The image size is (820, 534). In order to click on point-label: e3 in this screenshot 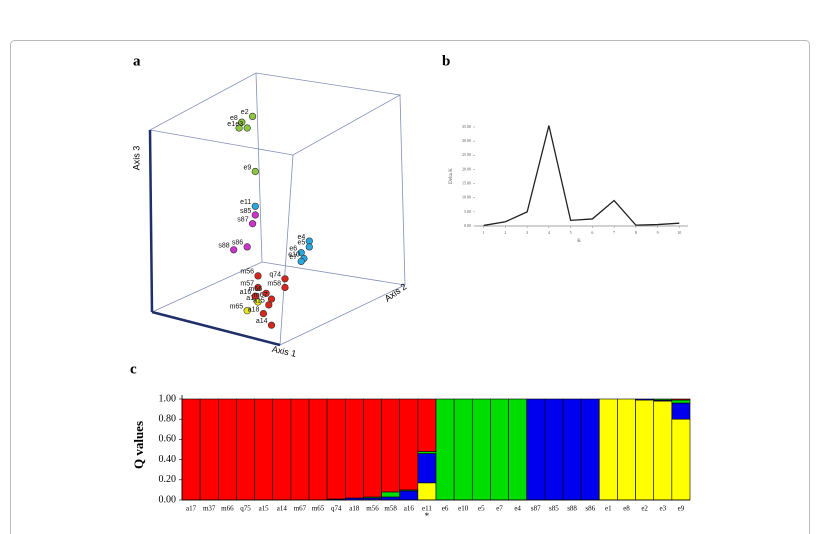, I will do `click(239, 124)`.